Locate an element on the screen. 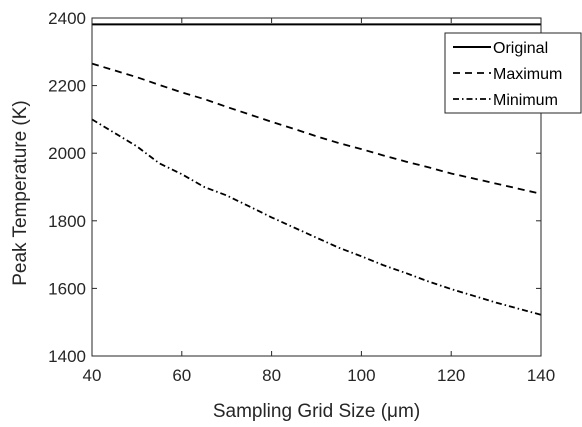  legend-label-maximum: Maximum is located at coordinates (527, 74).